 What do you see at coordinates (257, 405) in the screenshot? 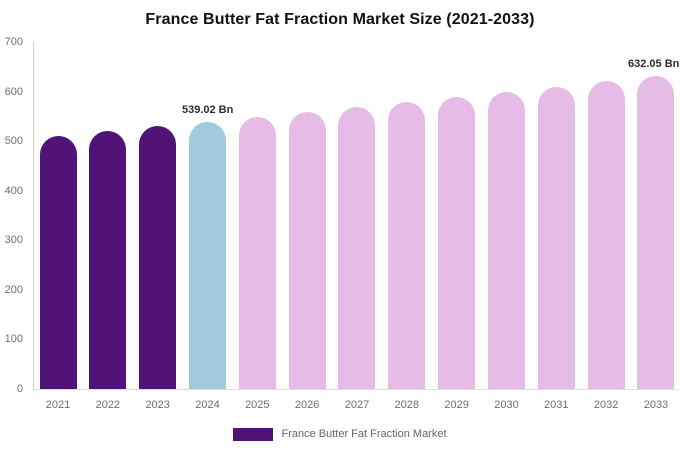
I see `x-tick-label-2025: 2025` at bounding box center [257, 405].